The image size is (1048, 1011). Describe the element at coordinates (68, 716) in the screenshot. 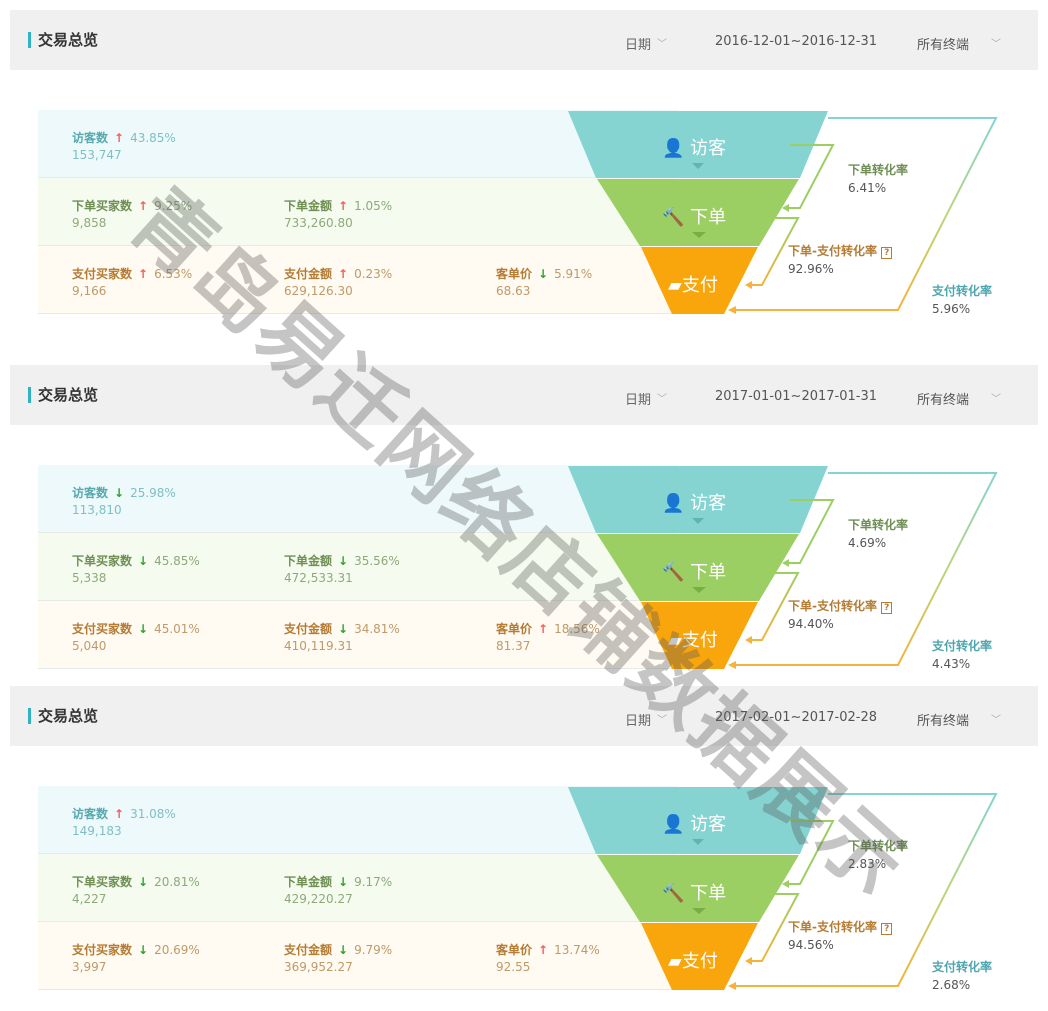

I see `panel-title: 交易总览` at that location.